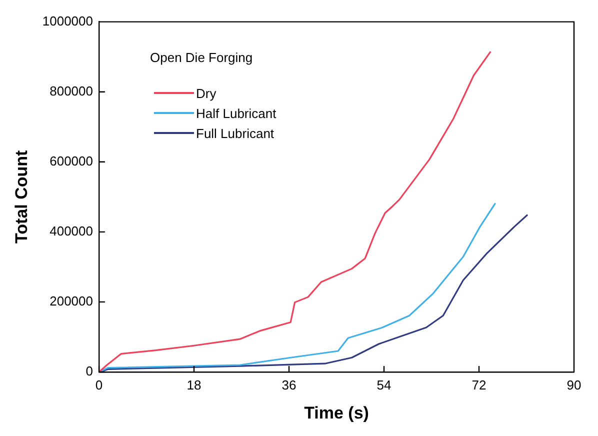  I want to click on legend-label: Half Lubricant, so click(236, 113).